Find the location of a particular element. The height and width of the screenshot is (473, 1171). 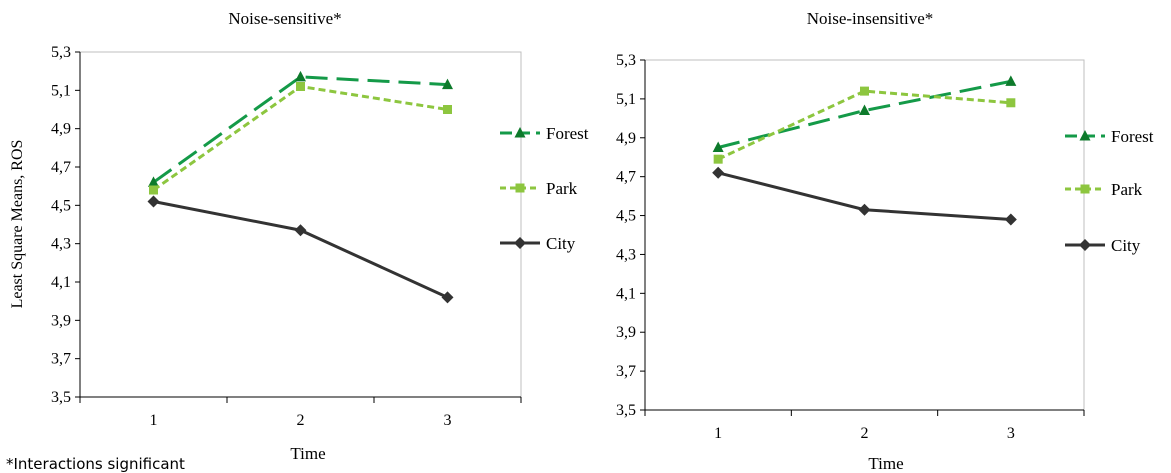

chart-title: Noise-insensitive* is located at coordinates (870, 18).